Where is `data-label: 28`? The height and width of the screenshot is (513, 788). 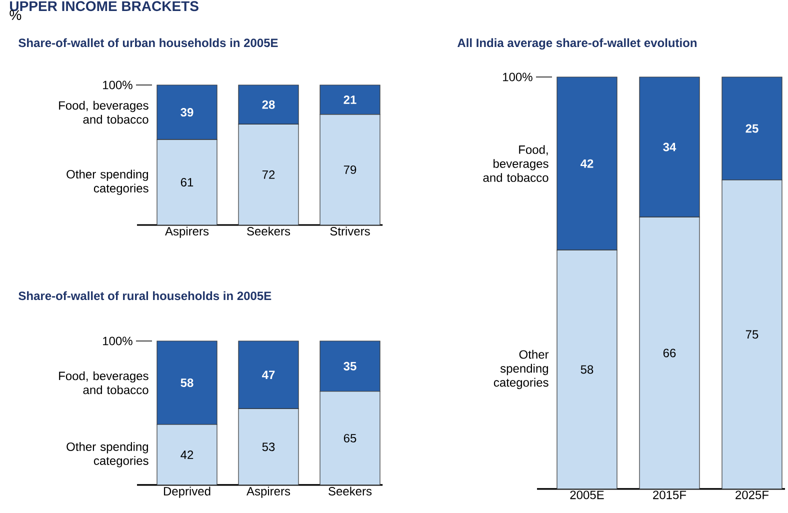 data-label: 28 is located at coordinates (268, 104).